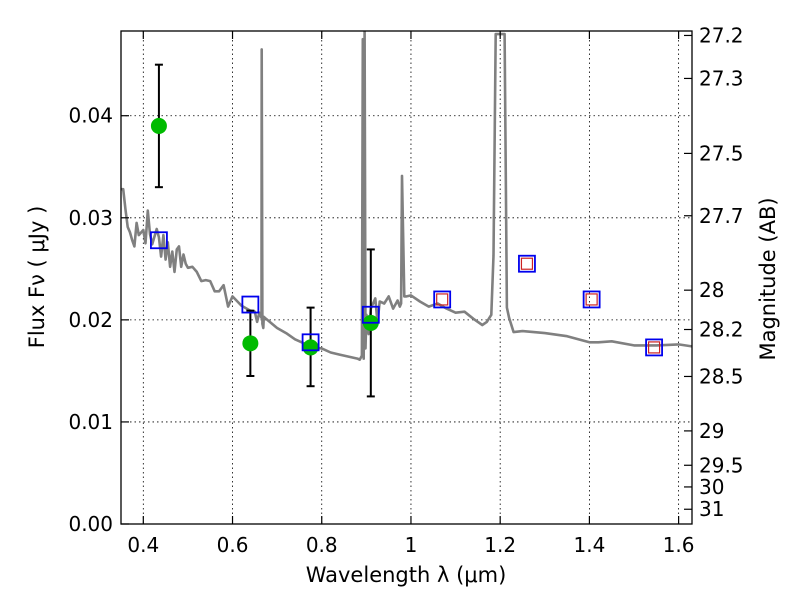  I want to click on synthetic-points, so click(406, 294).